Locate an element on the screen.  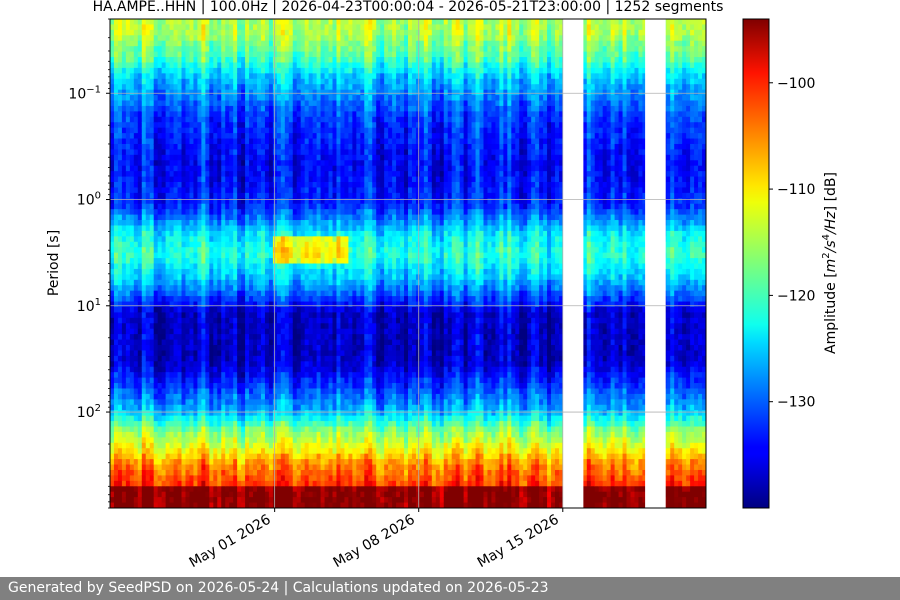
y-tick-label-4: 10² is located at coordinates (89, 412).